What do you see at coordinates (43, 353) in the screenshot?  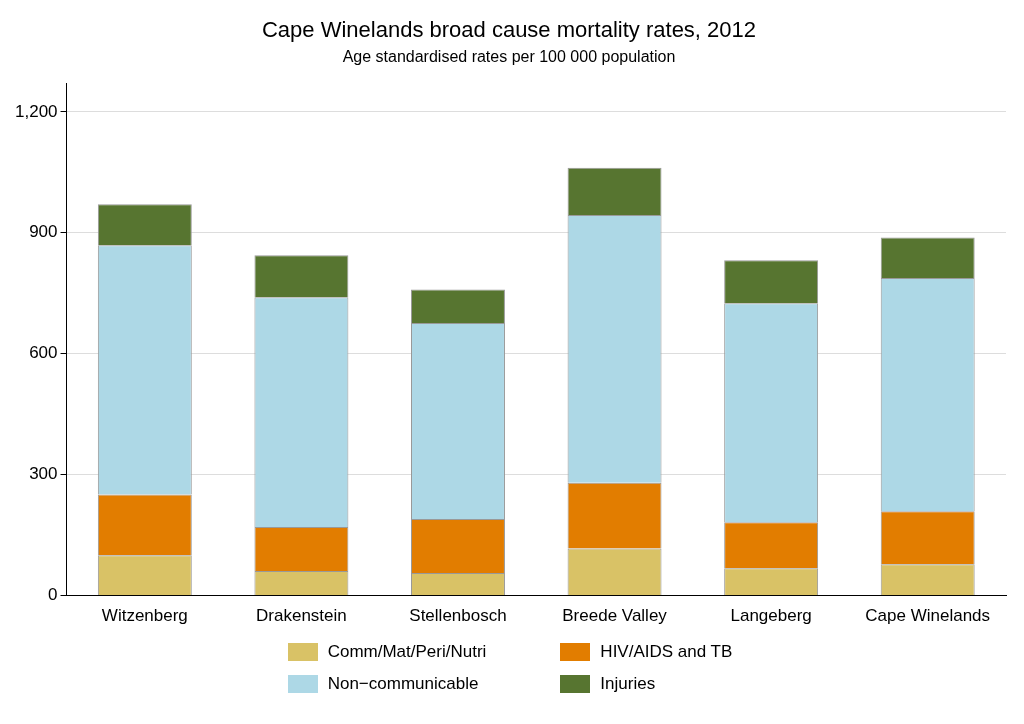 I see `y-tick-label: 600` at bounding box center [43, 353].